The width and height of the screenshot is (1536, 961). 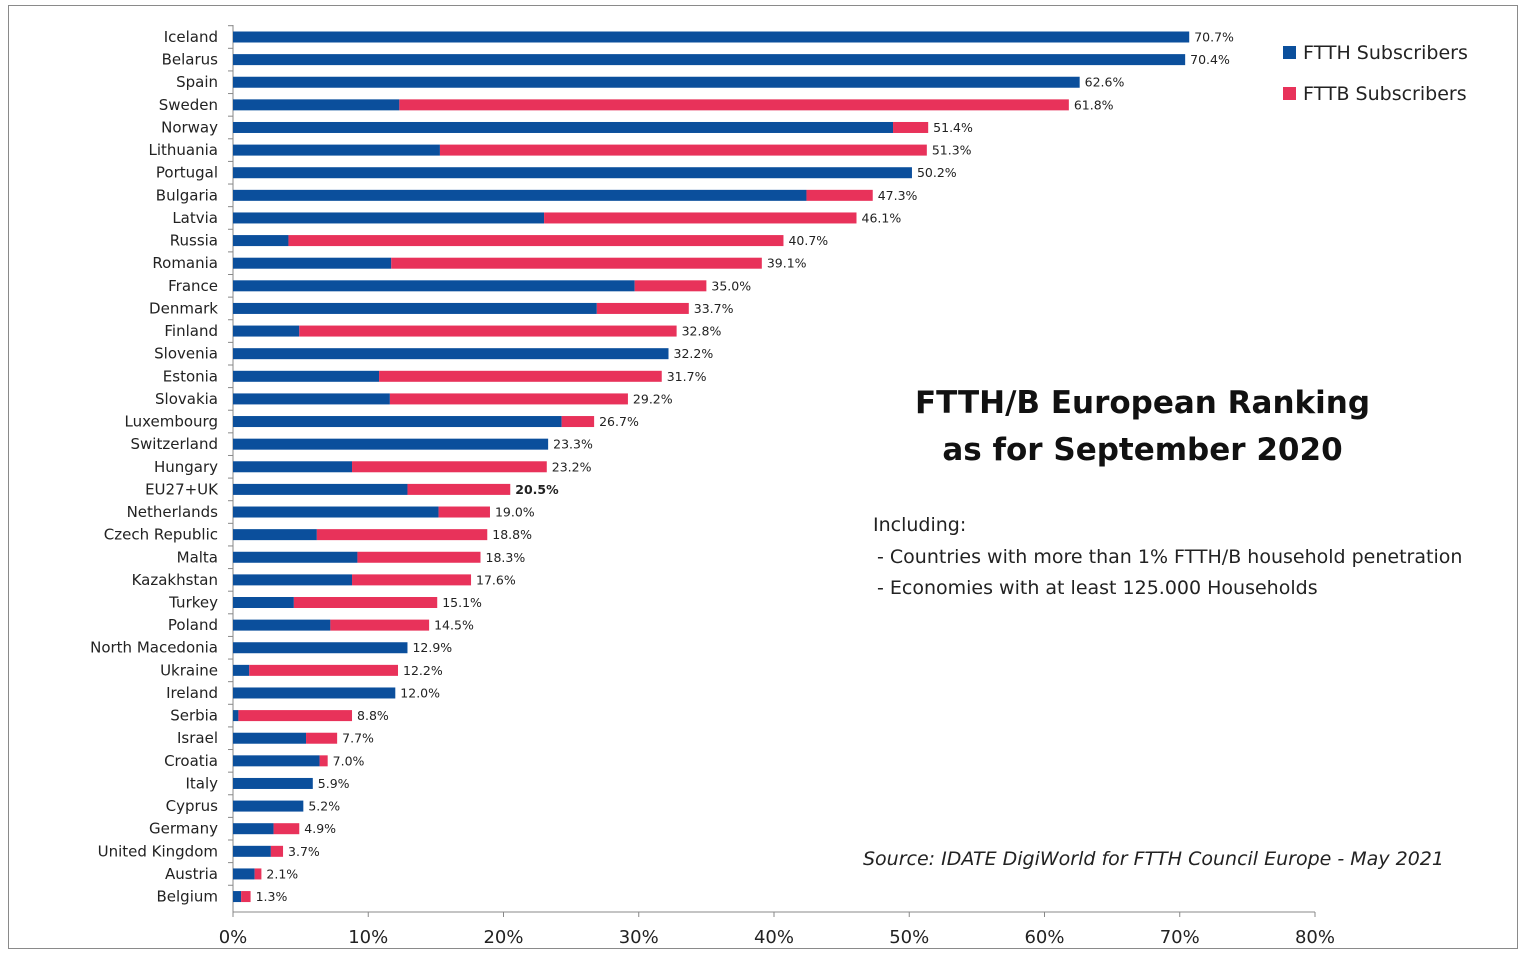 I want to click on x-tick-label: 70%, so click(x=1180, y=937).